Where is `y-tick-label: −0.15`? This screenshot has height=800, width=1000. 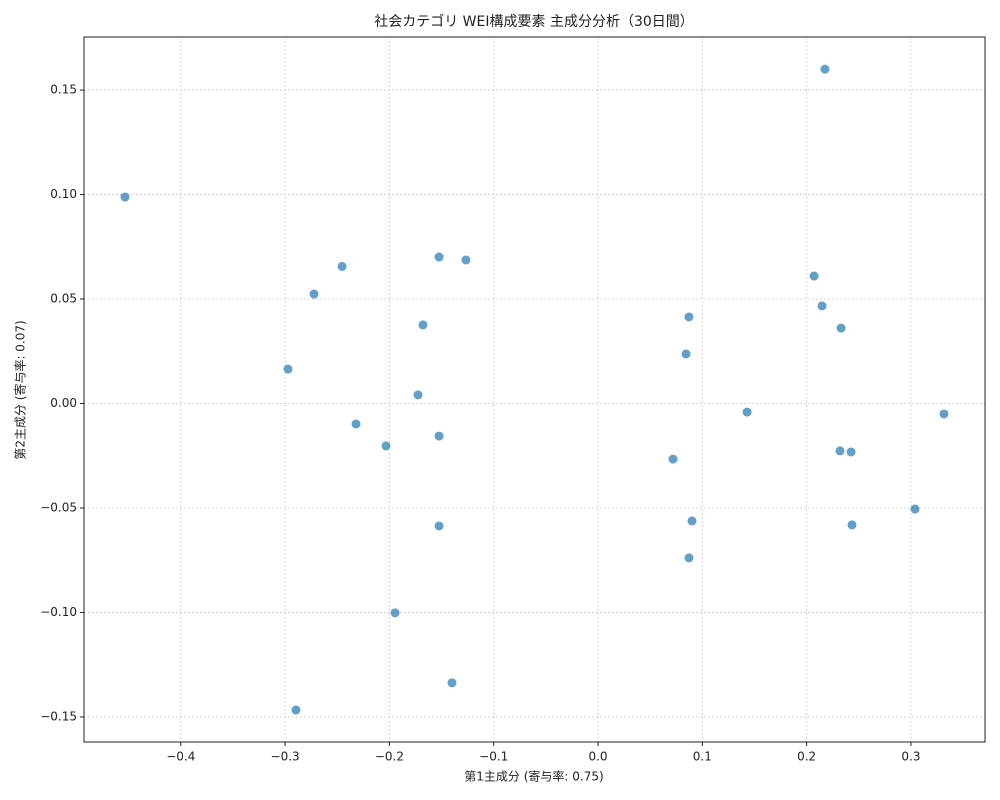 y-tick-label: −0.15 is located at coordinates (58, 716).